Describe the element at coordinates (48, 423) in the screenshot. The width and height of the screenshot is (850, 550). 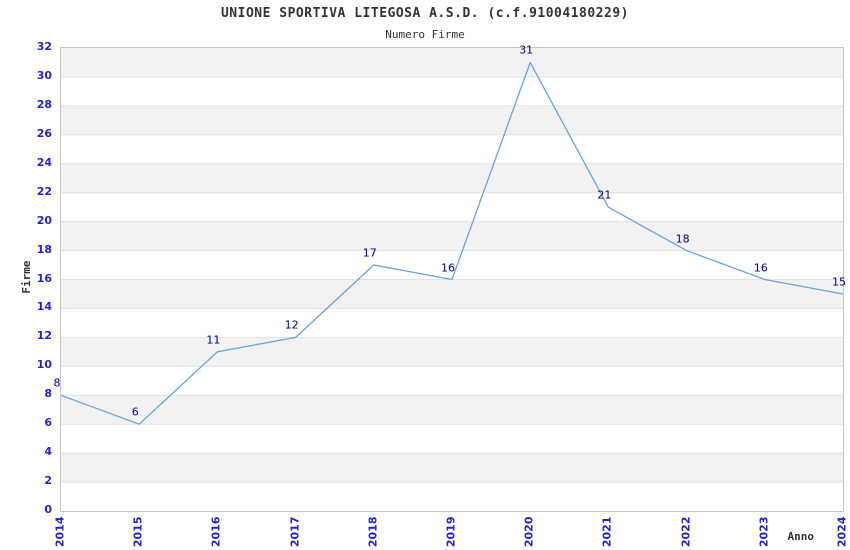
I see `y-tick-label-6: 6` at that location.